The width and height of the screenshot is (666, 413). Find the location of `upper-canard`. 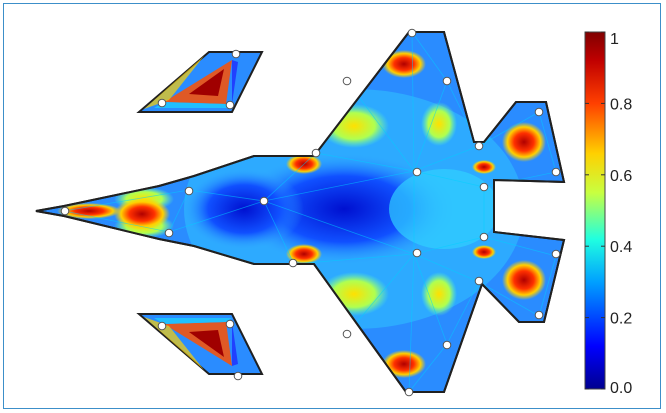

upper-canard is located at coordinates (200, 82).